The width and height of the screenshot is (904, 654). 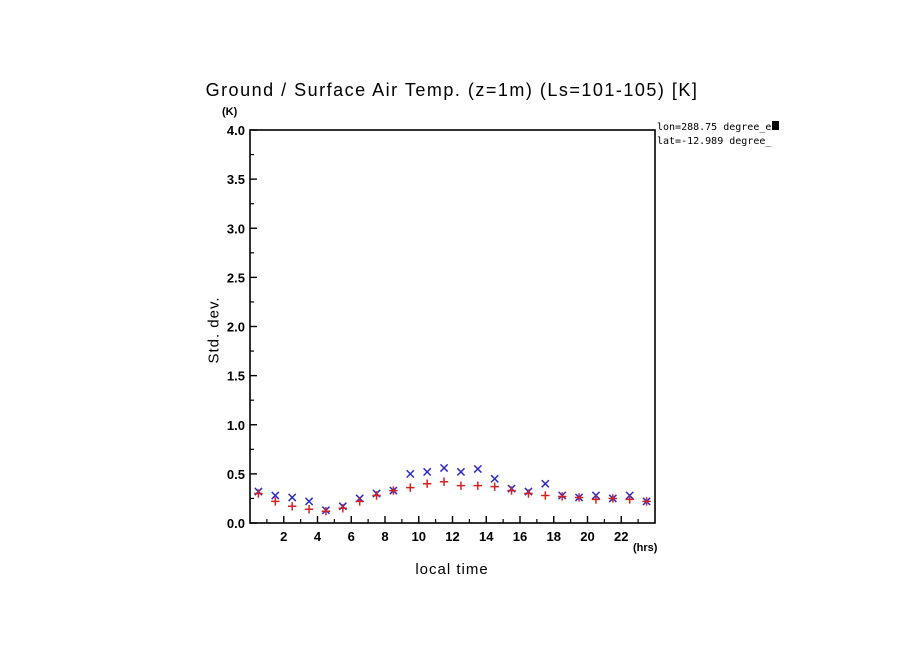 What do you see at coordinates (452, 569) in the screenshot?
I see `x-axis-label: local time` at bounding box center [452, 569].